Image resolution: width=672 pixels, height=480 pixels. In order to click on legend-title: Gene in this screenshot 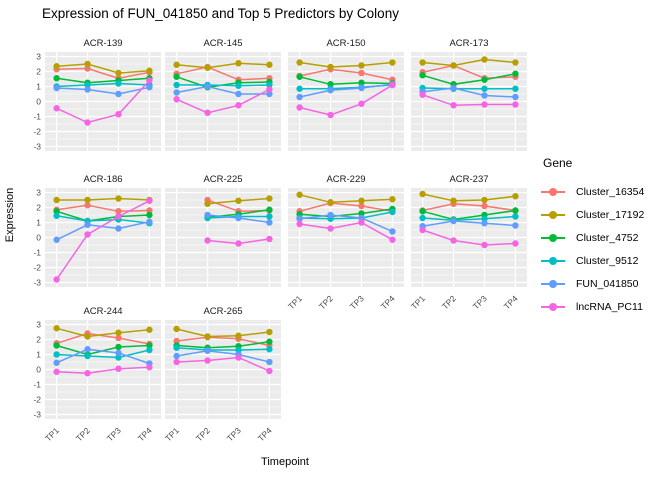, I will do `click(558, 163)`.